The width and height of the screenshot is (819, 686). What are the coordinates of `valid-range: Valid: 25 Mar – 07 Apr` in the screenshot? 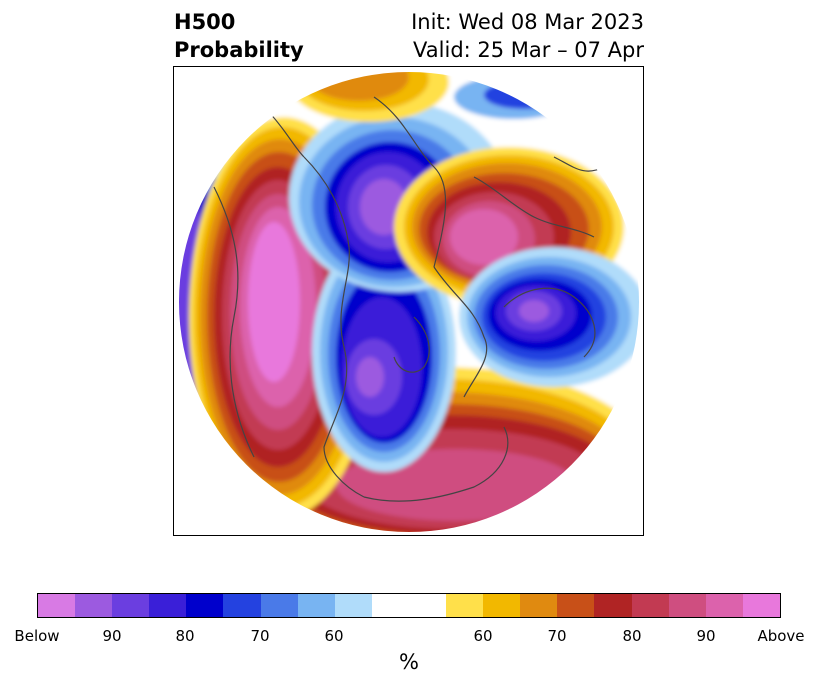 It's located at (528, 50).